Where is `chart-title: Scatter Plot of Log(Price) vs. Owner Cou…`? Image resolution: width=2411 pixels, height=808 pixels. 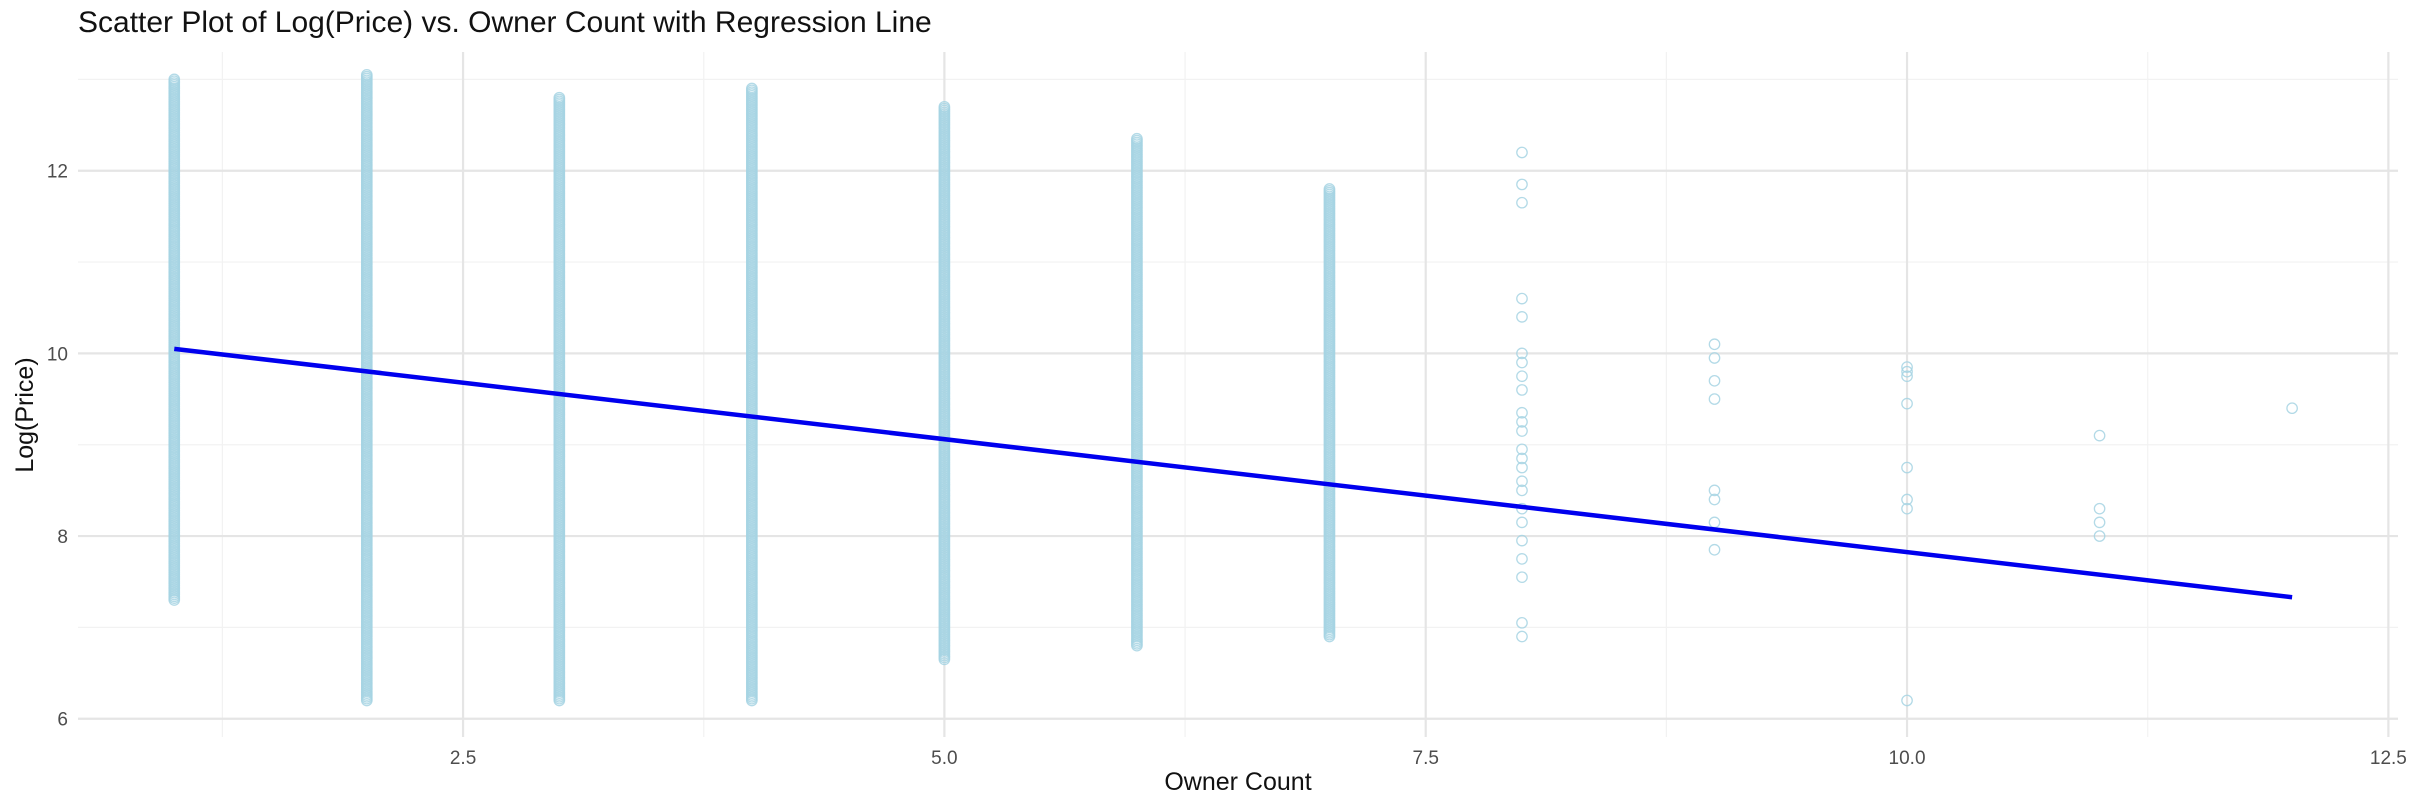
chart-title: Scatter Plot of Log(Price) vs. Owner Cou… is located at coordinates (505, 22).